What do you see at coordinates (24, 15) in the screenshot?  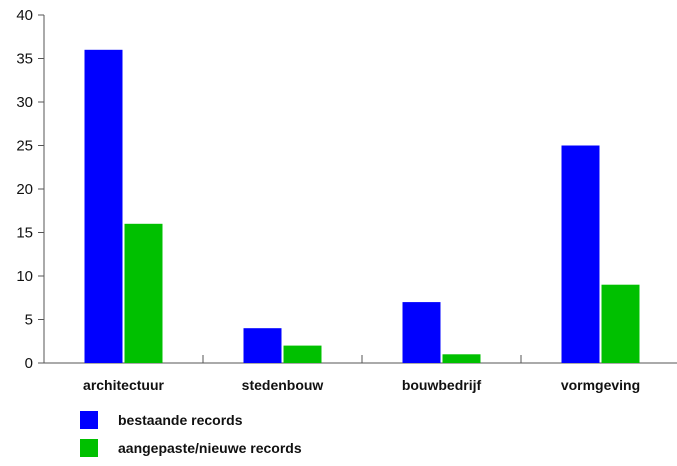 I see `y-tick-label: 40` at bounding box center [24, 15].